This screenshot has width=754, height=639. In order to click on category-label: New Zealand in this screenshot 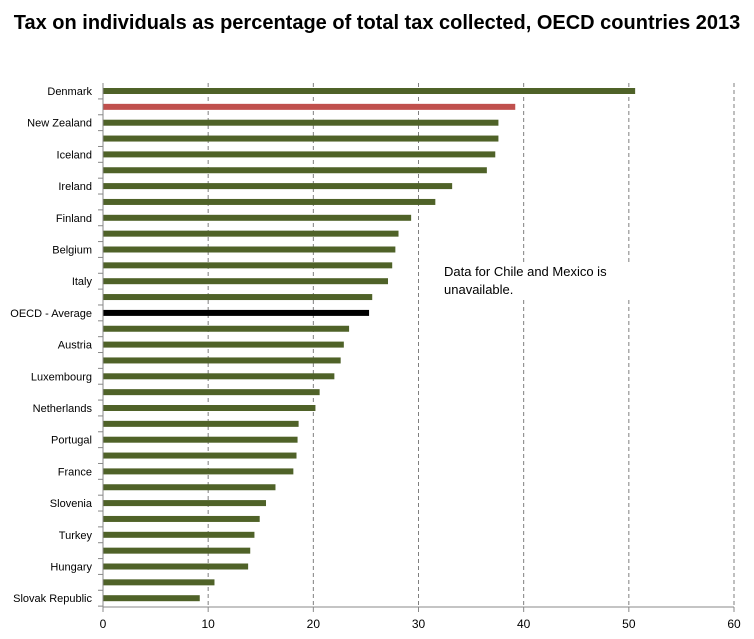, I will do `click(59, 124)`.